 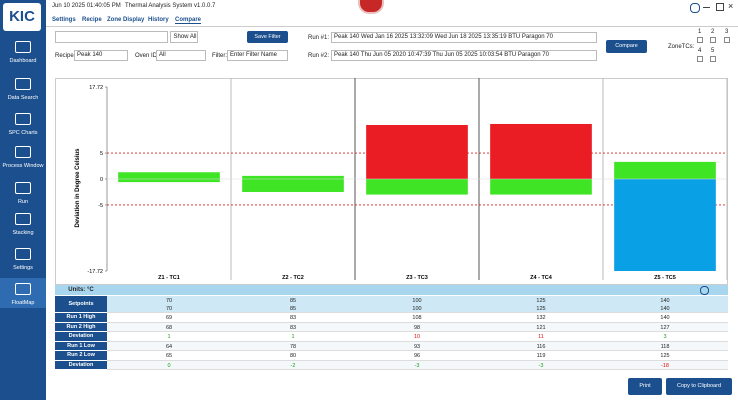 I want to click on sidebar-item: Process Window, so click(x=23, y=166).